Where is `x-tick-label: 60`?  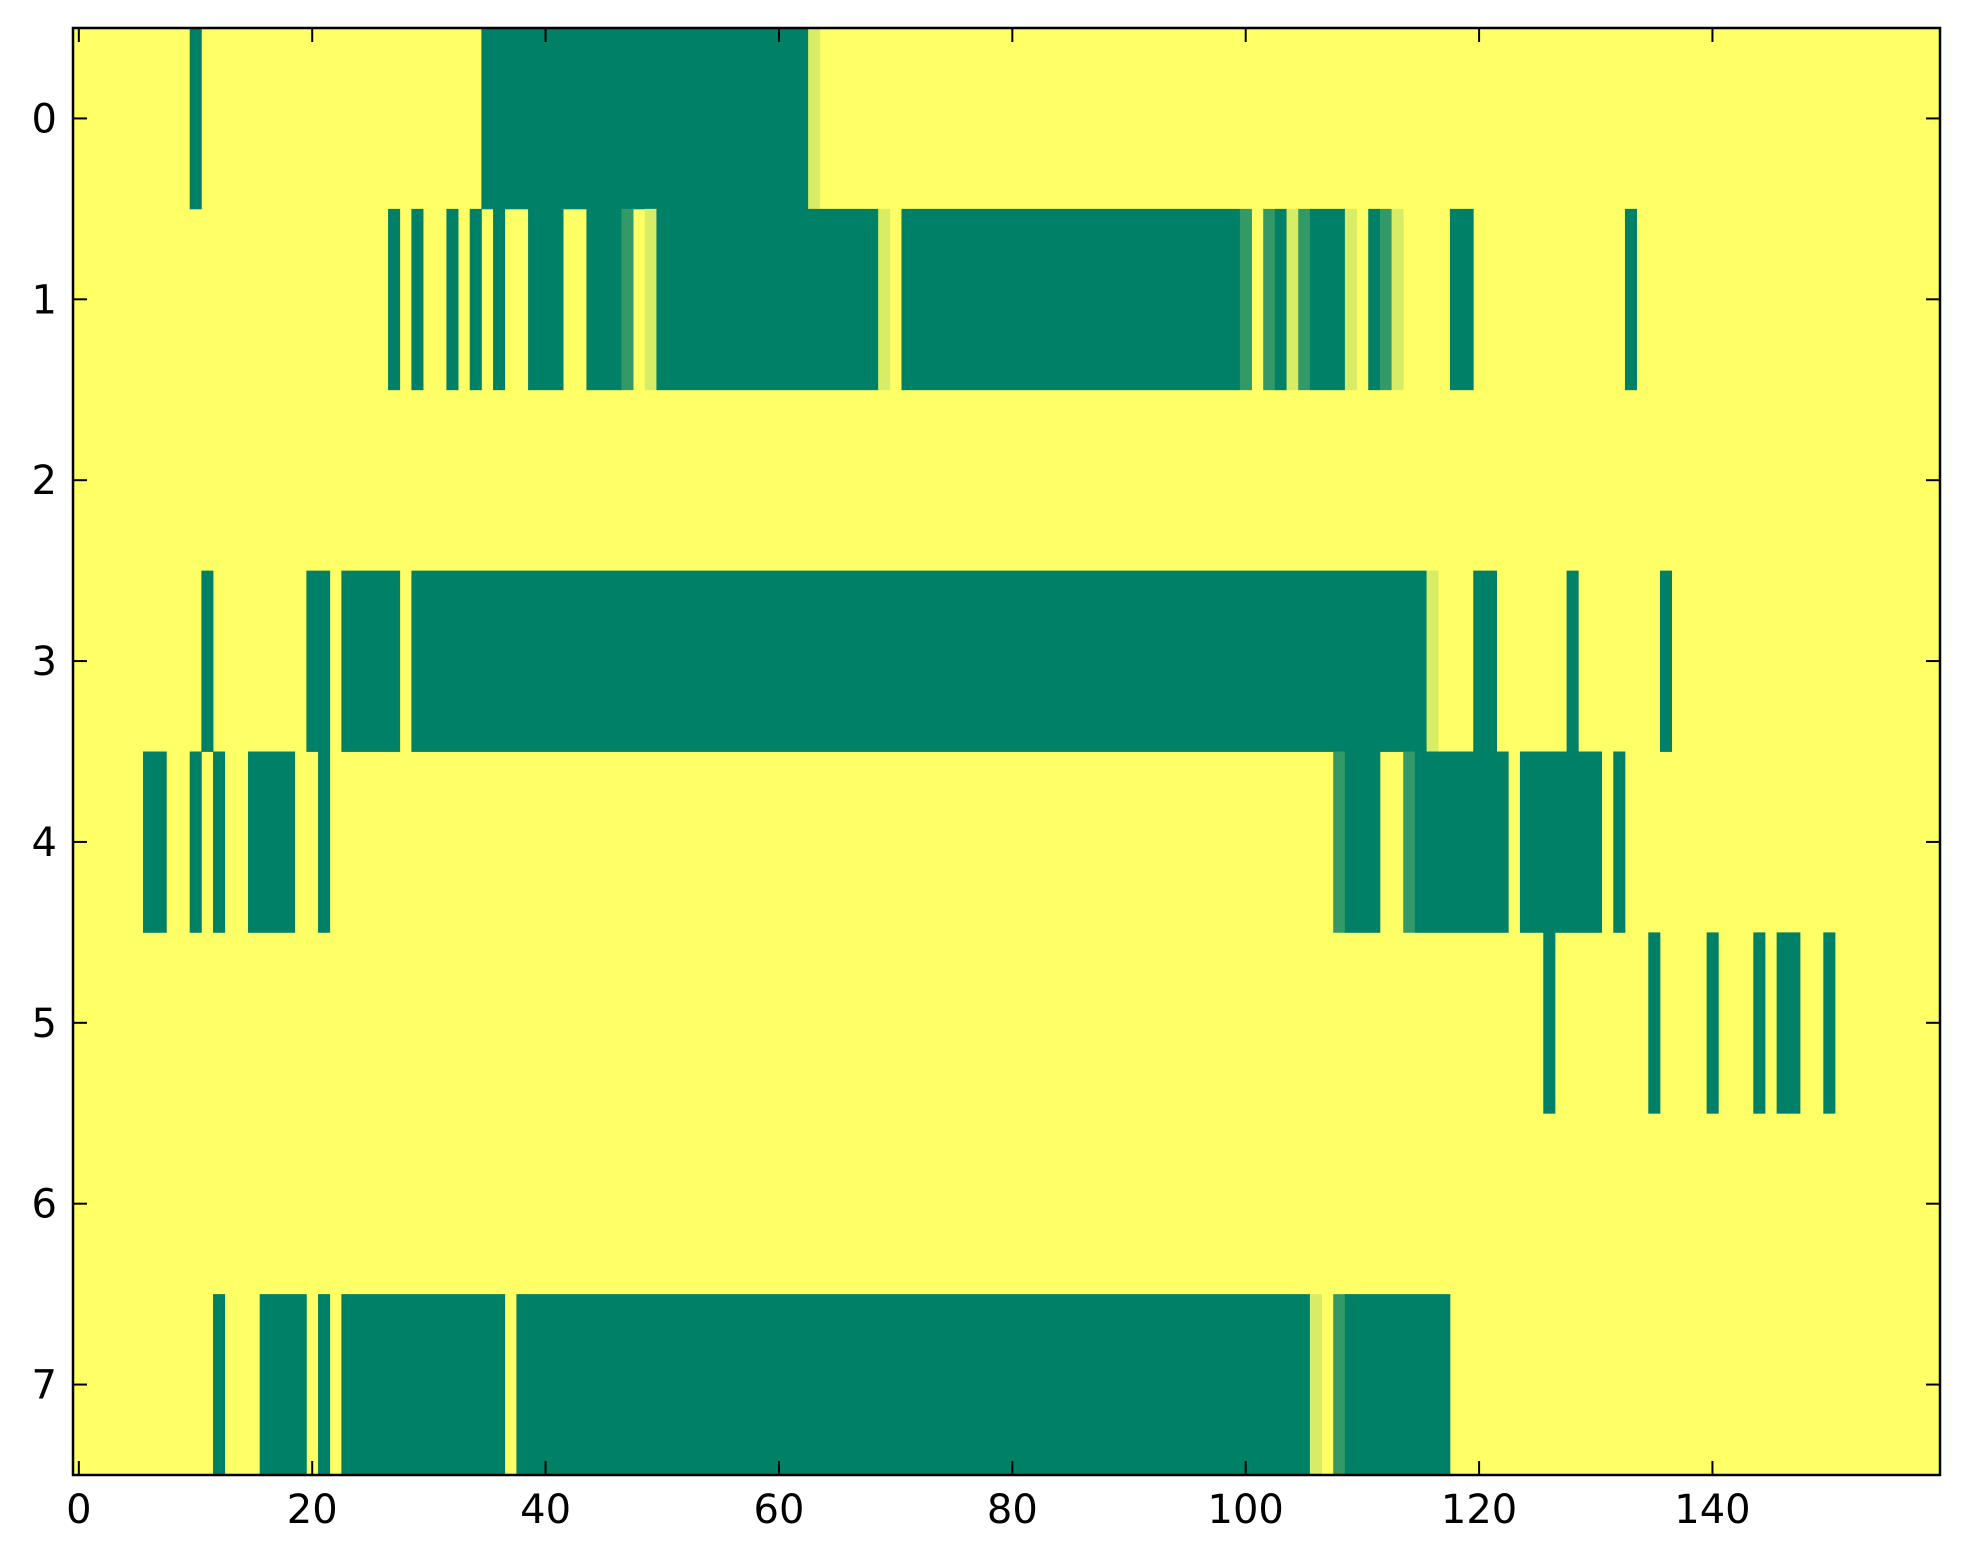 x-tick-label: 60 is located at coordinates (779, 1510).